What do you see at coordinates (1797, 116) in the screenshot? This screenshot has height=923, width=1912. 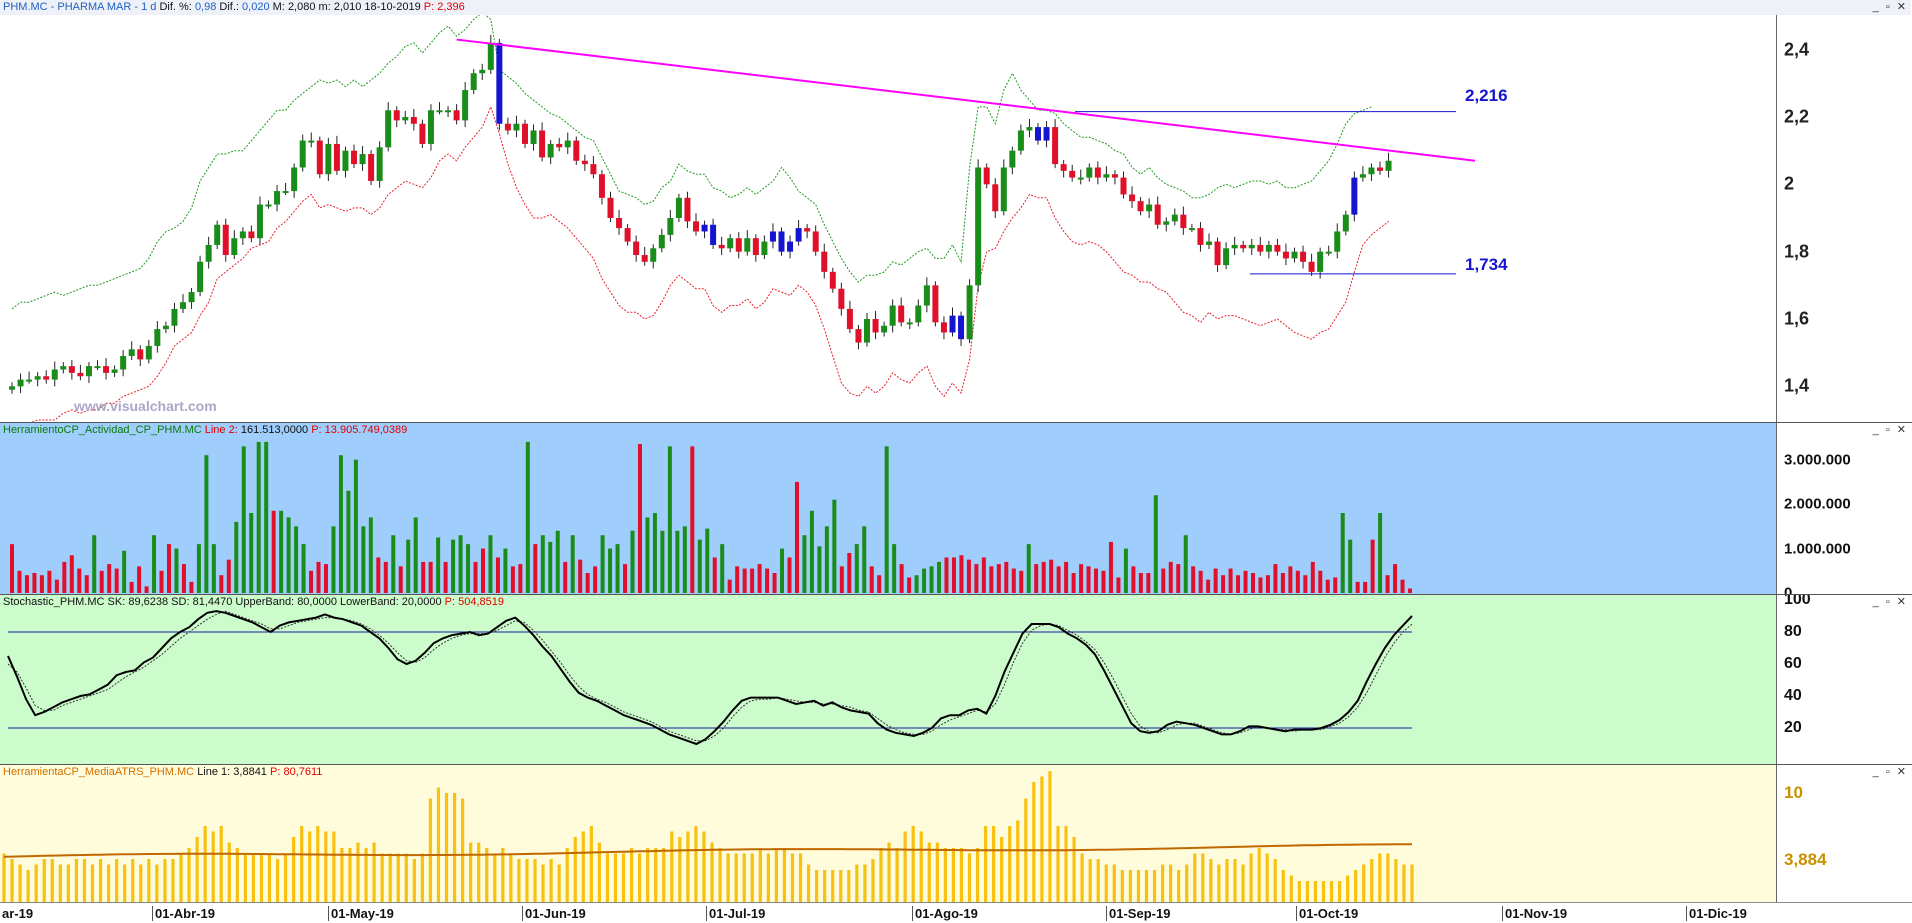 I see `price-axis-tick: 2,2` at bounding box center [1797, 116].